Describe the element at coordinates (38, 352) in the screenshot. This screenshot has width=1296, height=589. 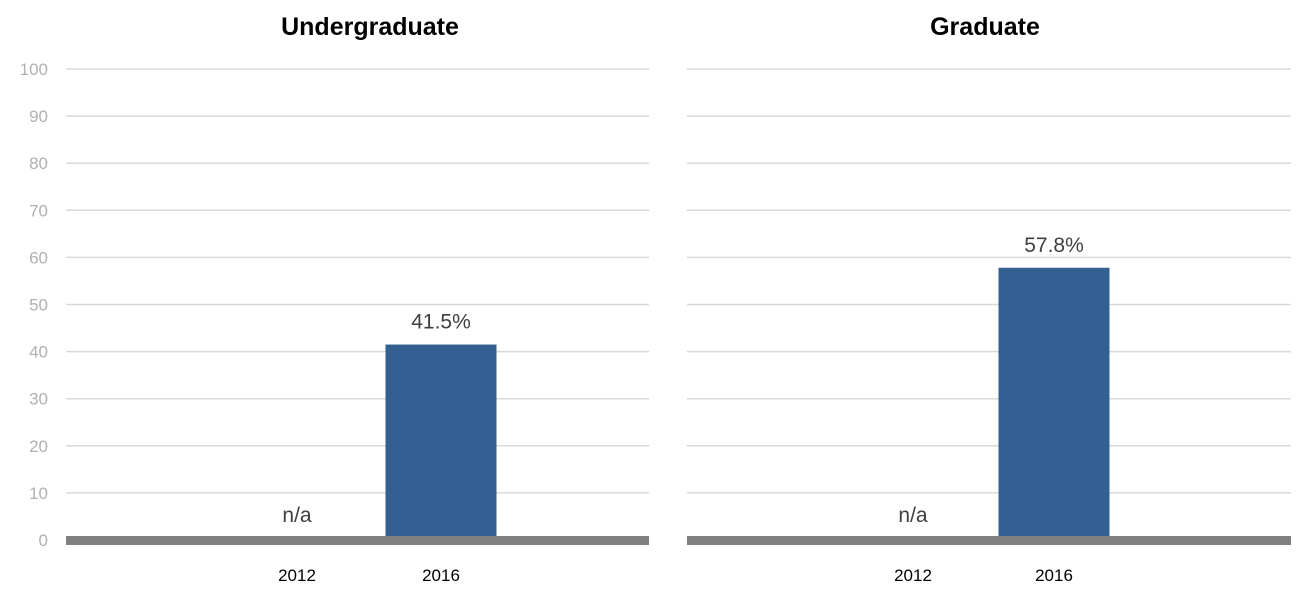
I see `y-tick-label: 40` at that location.